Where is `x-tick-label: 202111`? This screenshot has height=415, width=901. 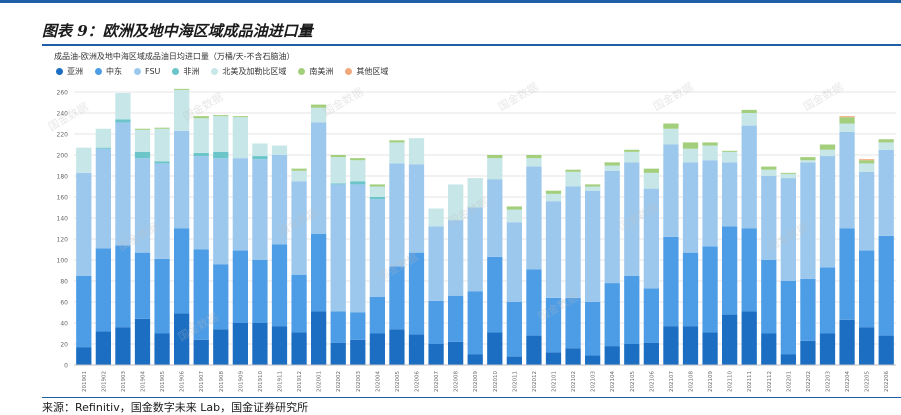
x-tick-label: 202111 is located at coordinates (750, 381).